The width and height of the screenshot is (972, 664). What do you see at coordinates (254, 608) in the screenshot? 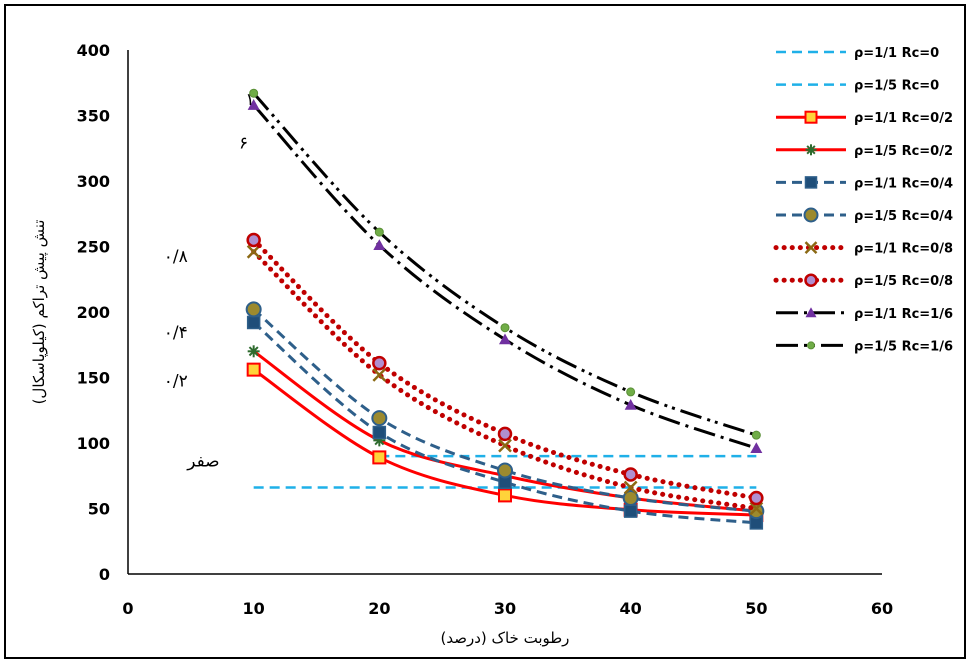
I see `x-tick-label: 10` at bounding box center [254, 608].